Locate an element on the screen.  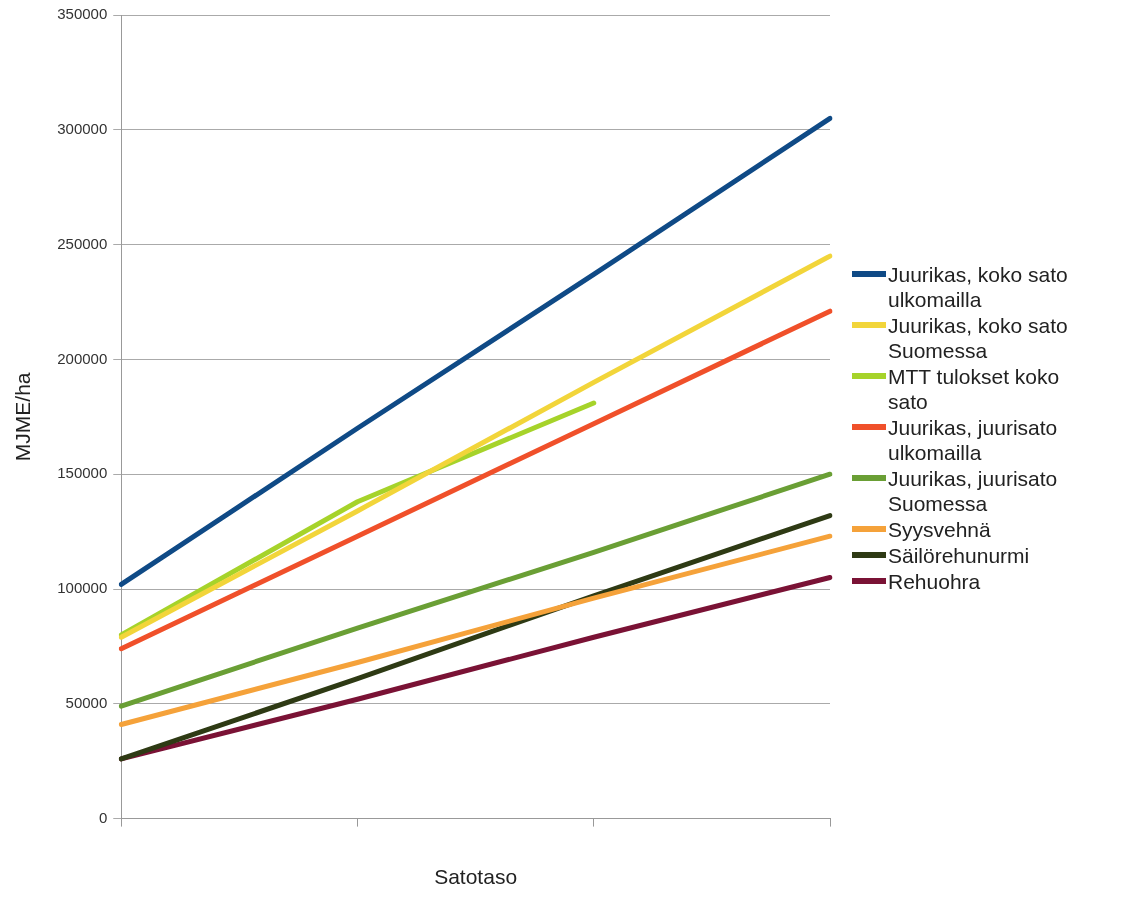
legend-label: Syysvehnä is located at coordinates (939, 529).